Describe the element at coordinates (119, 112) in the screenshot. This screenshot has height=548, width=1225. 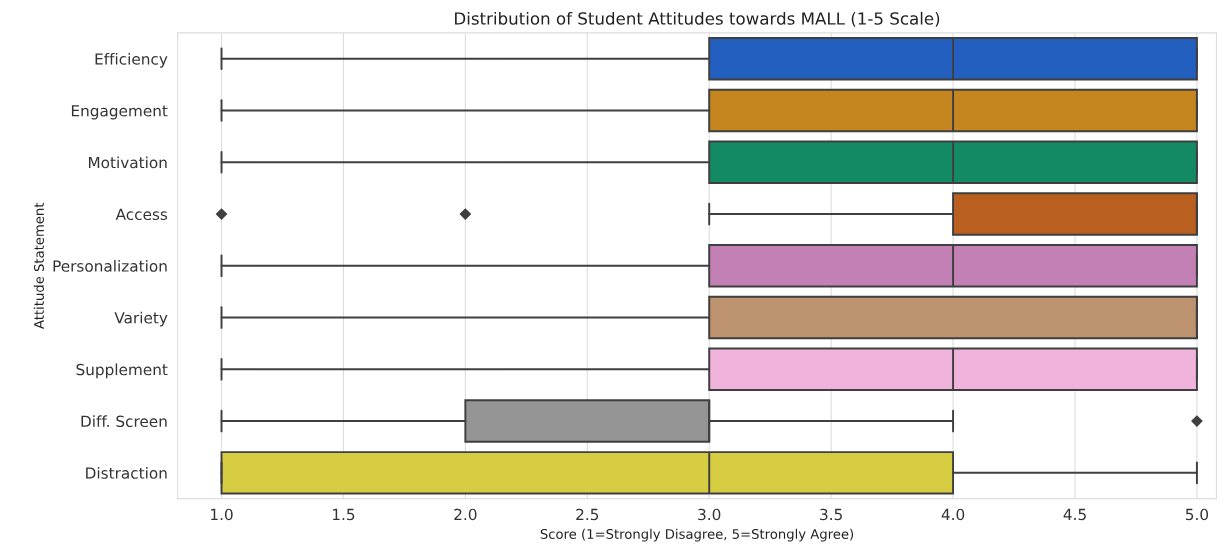
I see `y-tick-label: Engagement` at that location.